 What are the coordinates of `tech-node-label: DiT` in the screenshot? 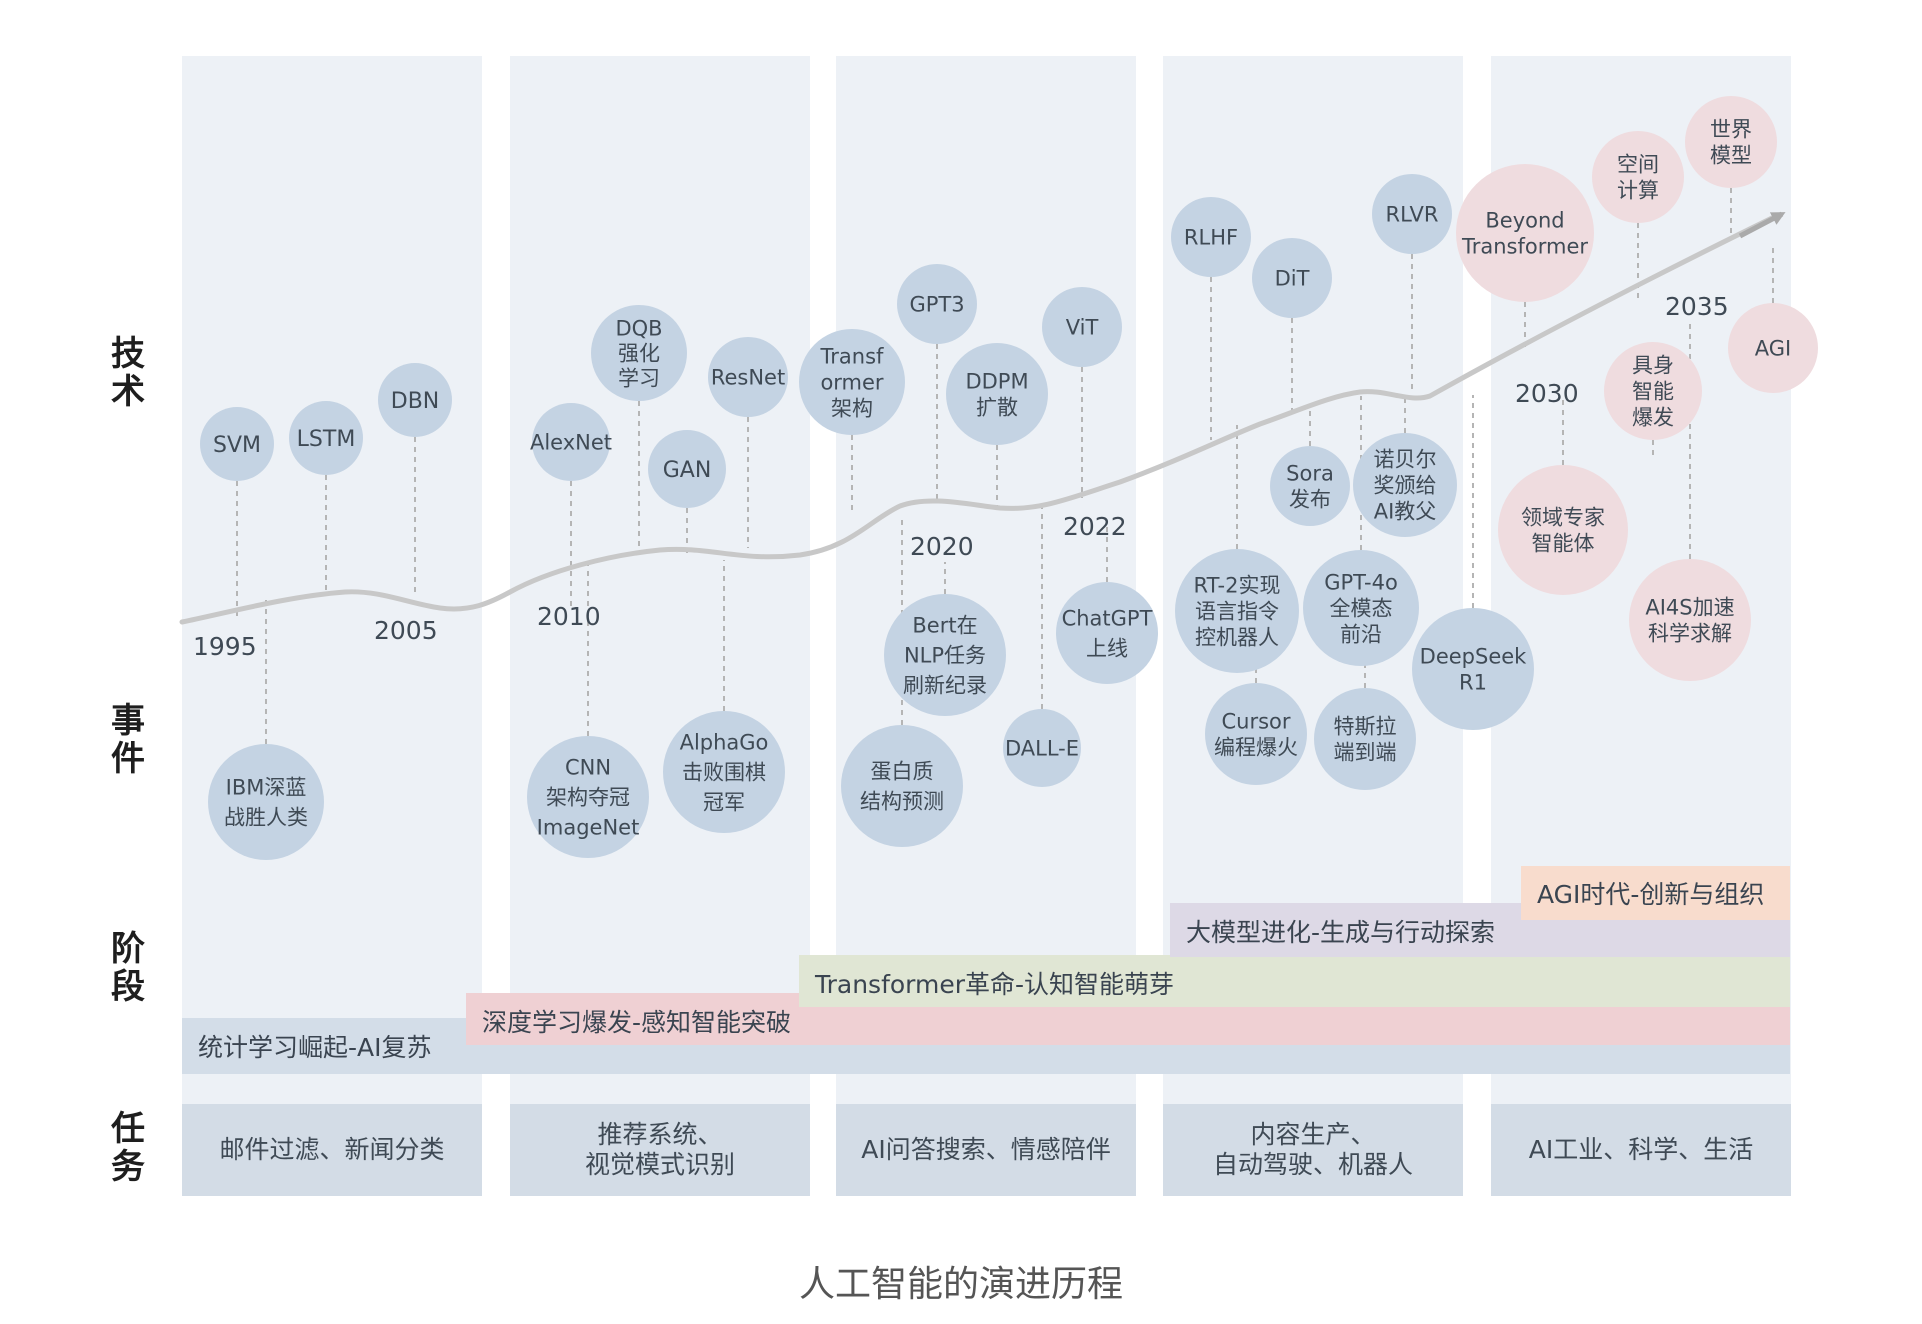 It's located at (1292, 279).